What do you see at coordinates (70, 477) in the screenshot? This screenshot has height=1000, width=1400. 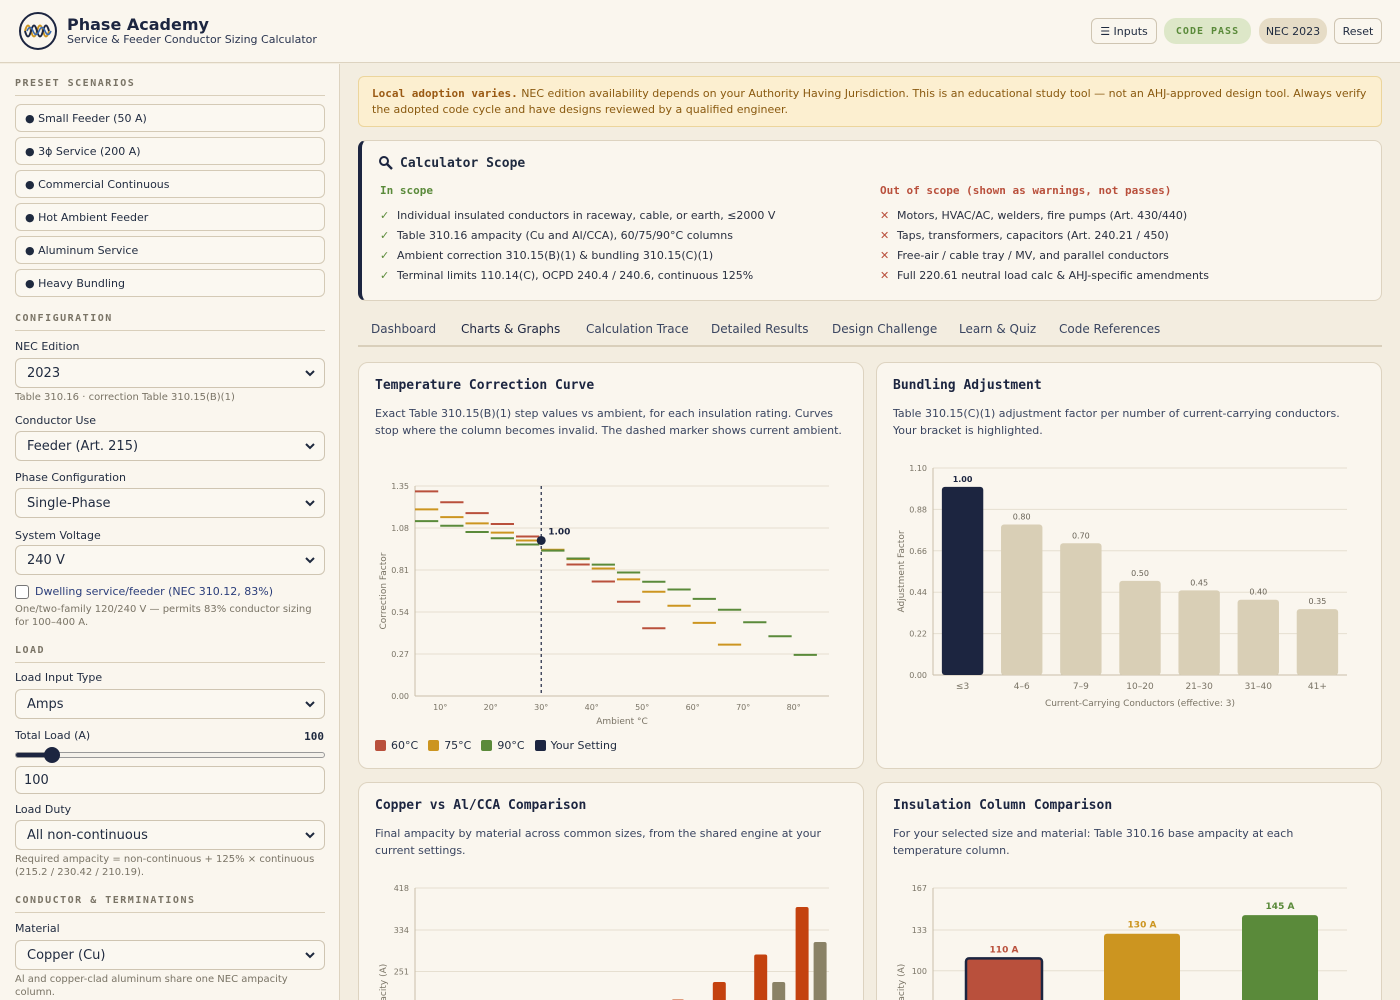 I see `phase-label: Phase Configuration` at bounding box center [70, 477].